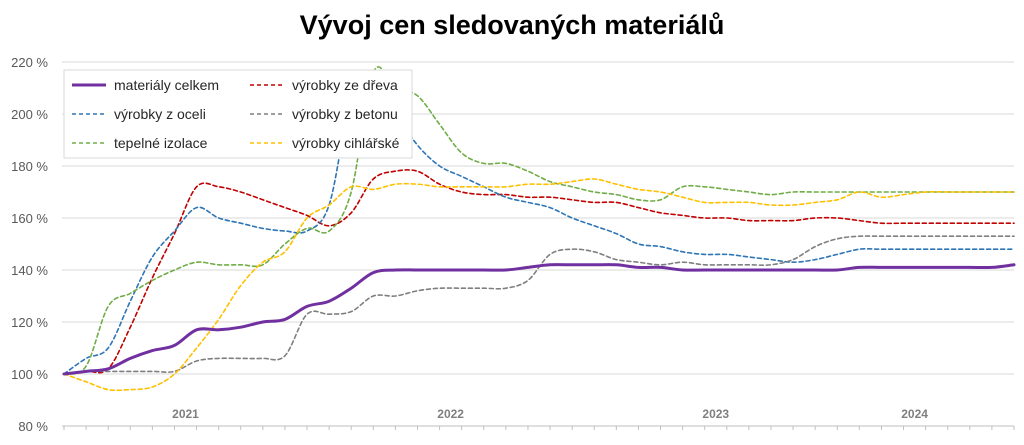  I want to click on y-tick-label: 120 %, so click(29, 322).